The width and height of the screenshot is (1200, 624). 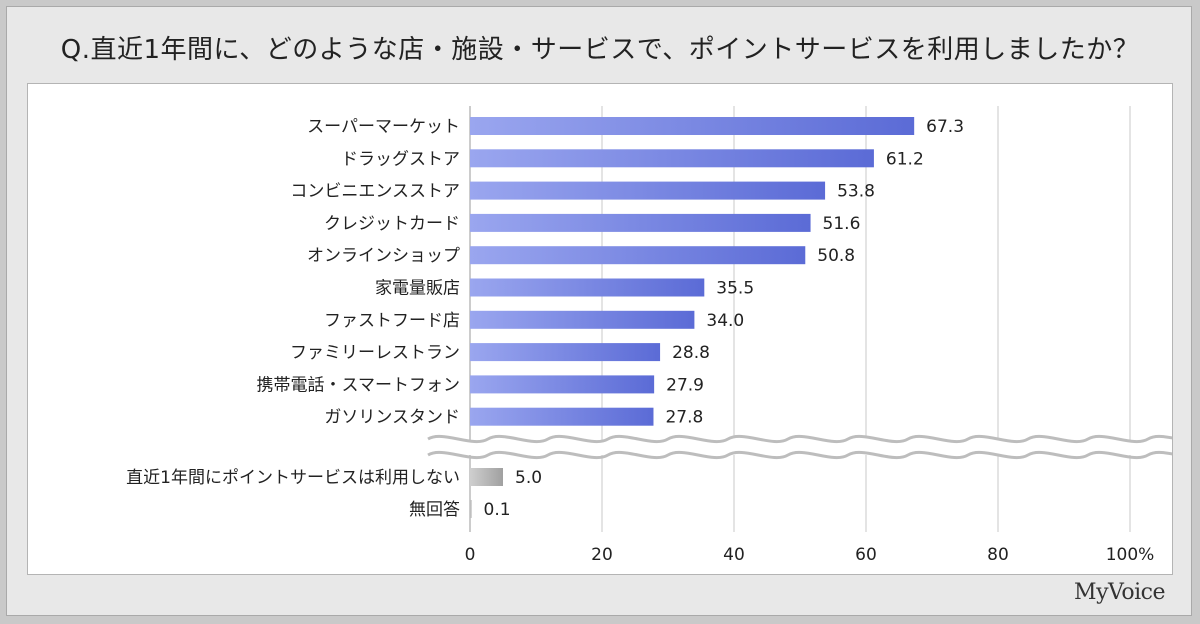 What do you see at coordinates (392, 321) in the screenshot?
I see `category-label: ファストフード店` at bounding box center [392, 321].